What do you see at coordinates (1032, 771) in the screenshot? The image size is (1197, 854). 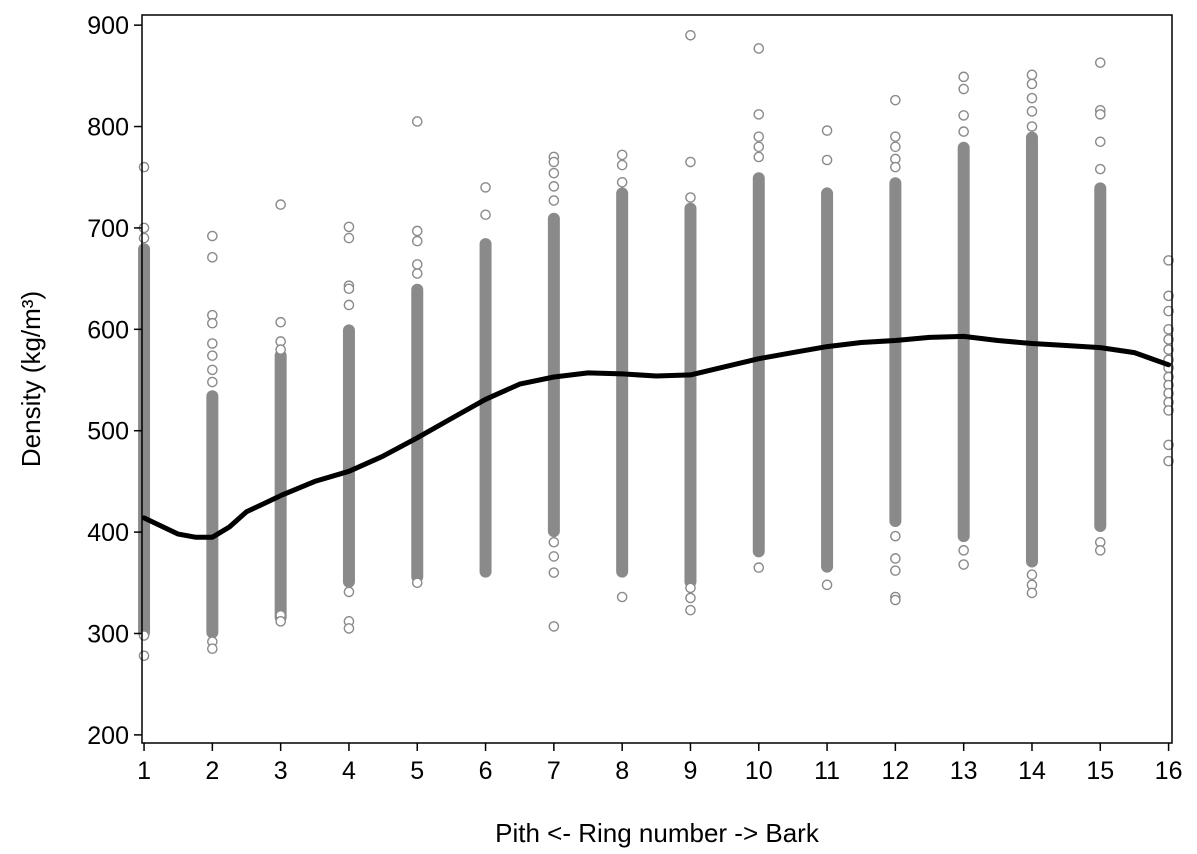 I see `x-tick-label: 14` at bounding box center [1032, 771].